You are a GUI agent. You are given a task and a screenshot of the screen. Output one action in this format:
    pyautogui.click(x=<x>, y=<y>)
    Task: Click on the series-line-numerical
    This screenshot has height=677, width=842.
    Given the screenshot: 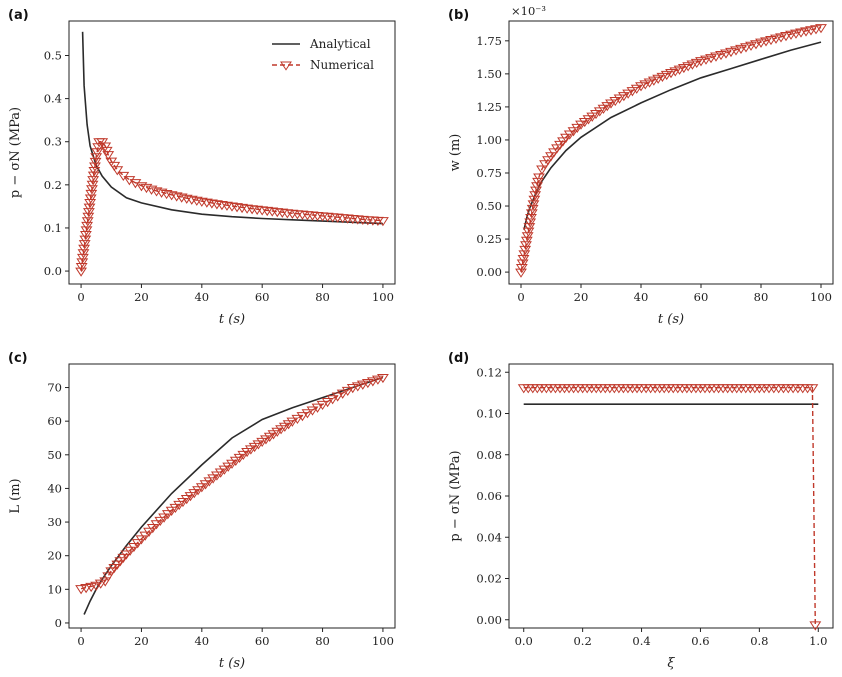 What is the action you would take?
    pyautogui.click(x=671, y=149)
    